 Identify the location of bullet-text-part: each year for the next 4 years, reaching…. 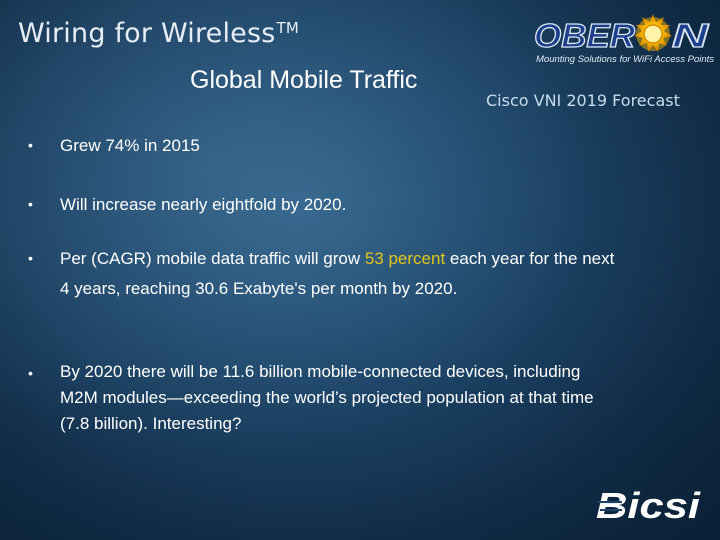
(337, 273).